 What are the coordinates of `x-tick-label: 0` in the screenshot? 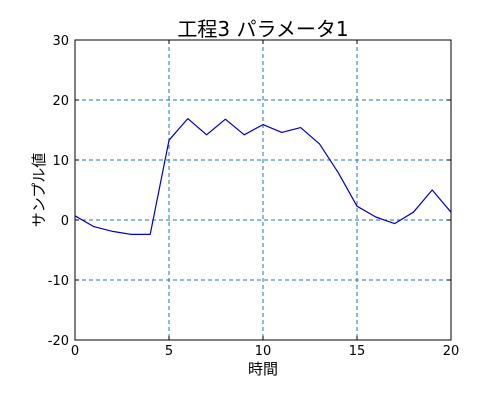 It's located at (75, 351).